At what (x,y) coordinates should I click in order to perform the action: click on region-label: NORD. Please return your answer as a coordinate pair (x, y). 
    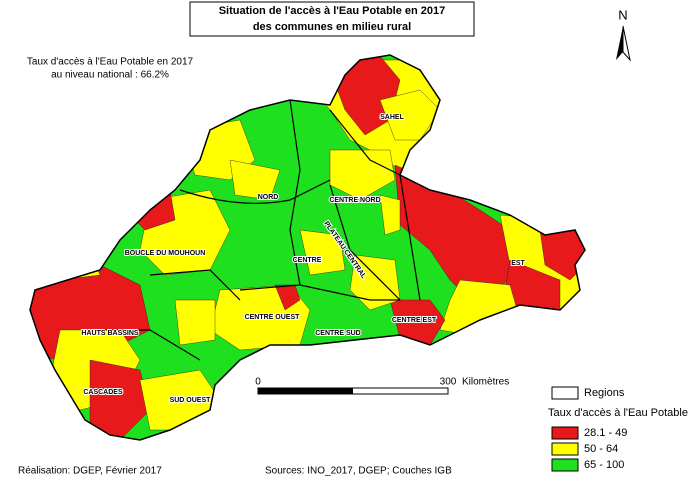
    Looking at the image, I should click on (268, 197).